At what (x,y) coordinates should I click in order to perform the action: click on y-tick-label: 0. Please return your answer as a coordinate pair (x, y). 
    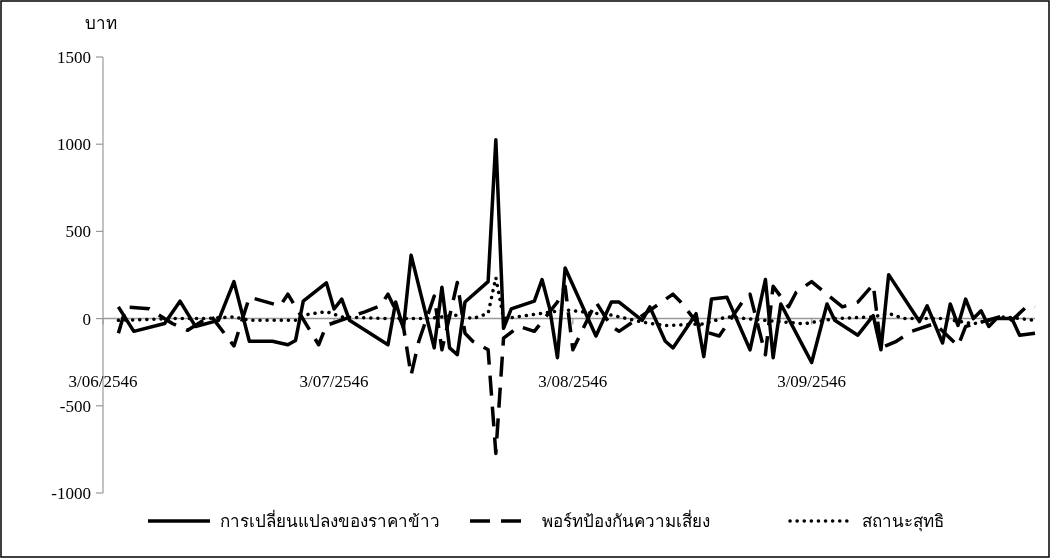
    Looking at the image, I should click on (86, 319).